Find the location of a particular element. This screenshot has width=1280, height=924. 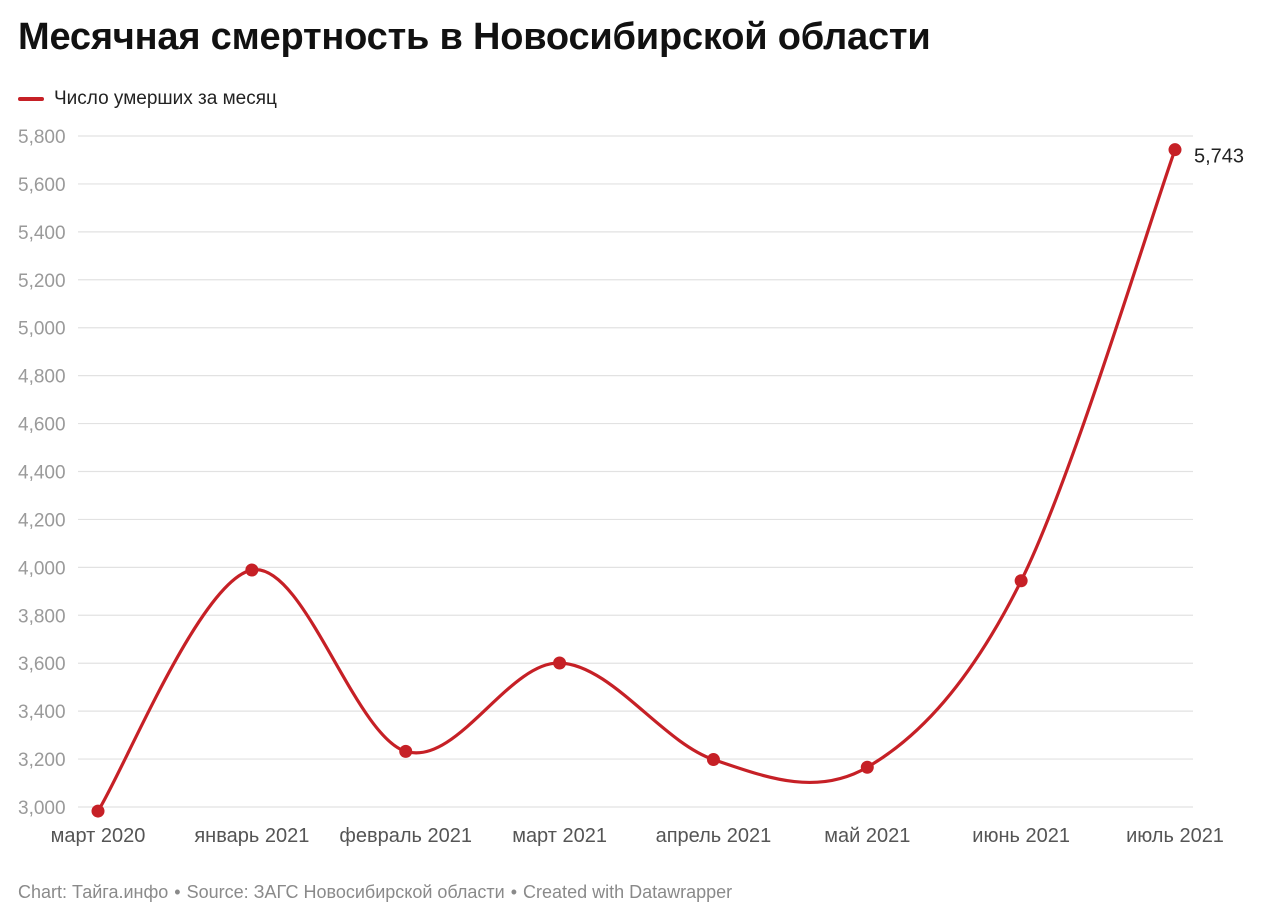

y-tick-label: 4,000 is located at coordinates (42, 568).